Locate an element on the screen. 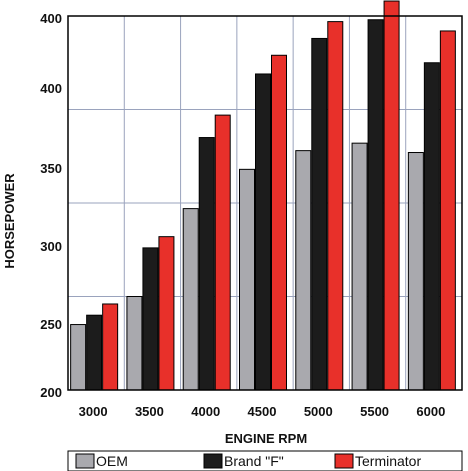 The height and width of the screenshot is (471, 468). legend-label: Terminator is located at coordinates (388, 461).